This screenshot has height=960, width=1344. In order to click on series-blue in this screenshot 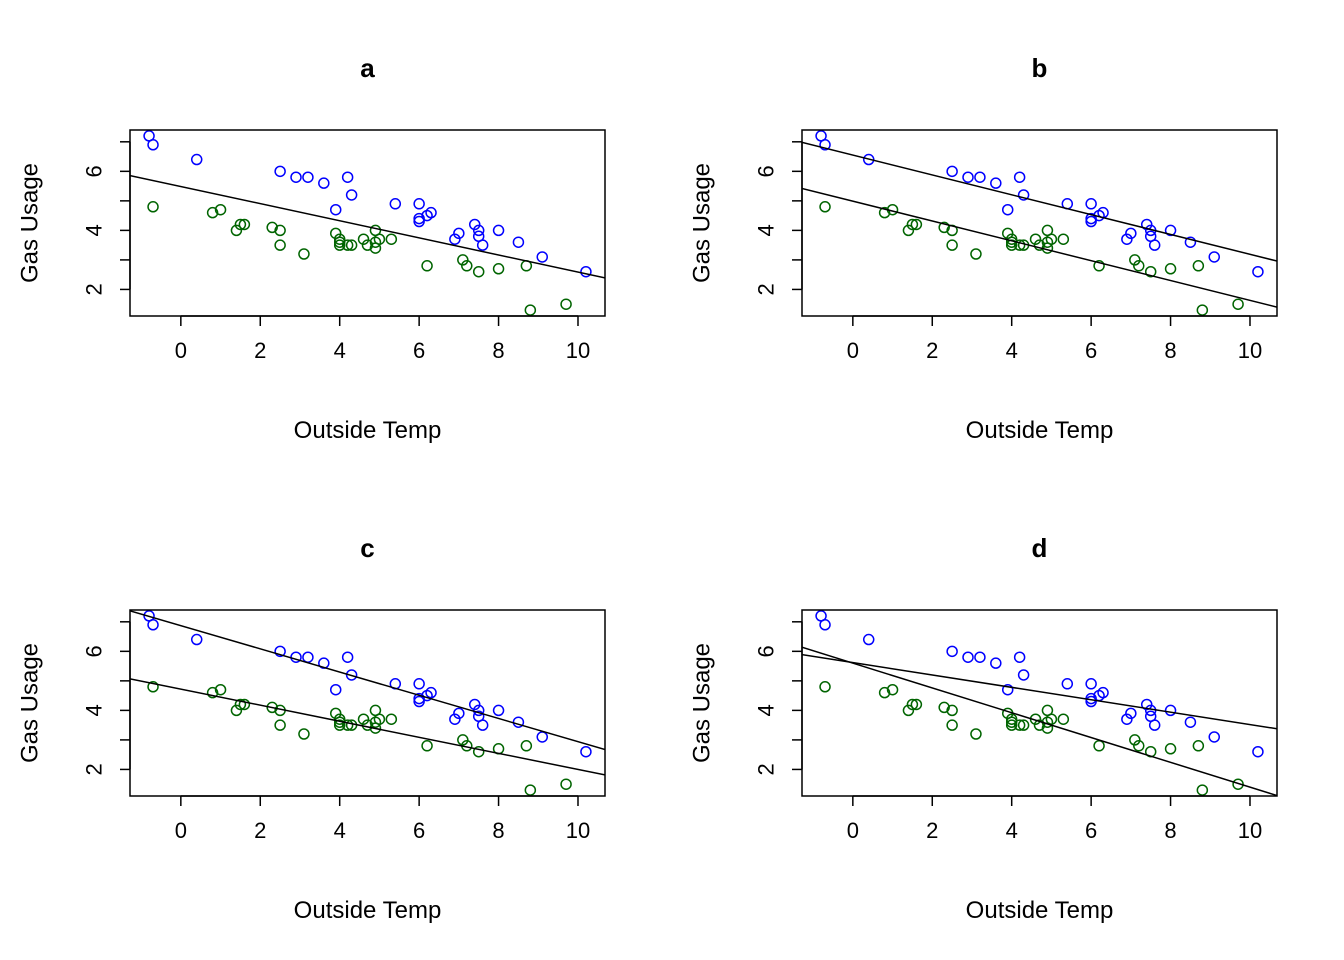, I will do `click(1039, 204)`.